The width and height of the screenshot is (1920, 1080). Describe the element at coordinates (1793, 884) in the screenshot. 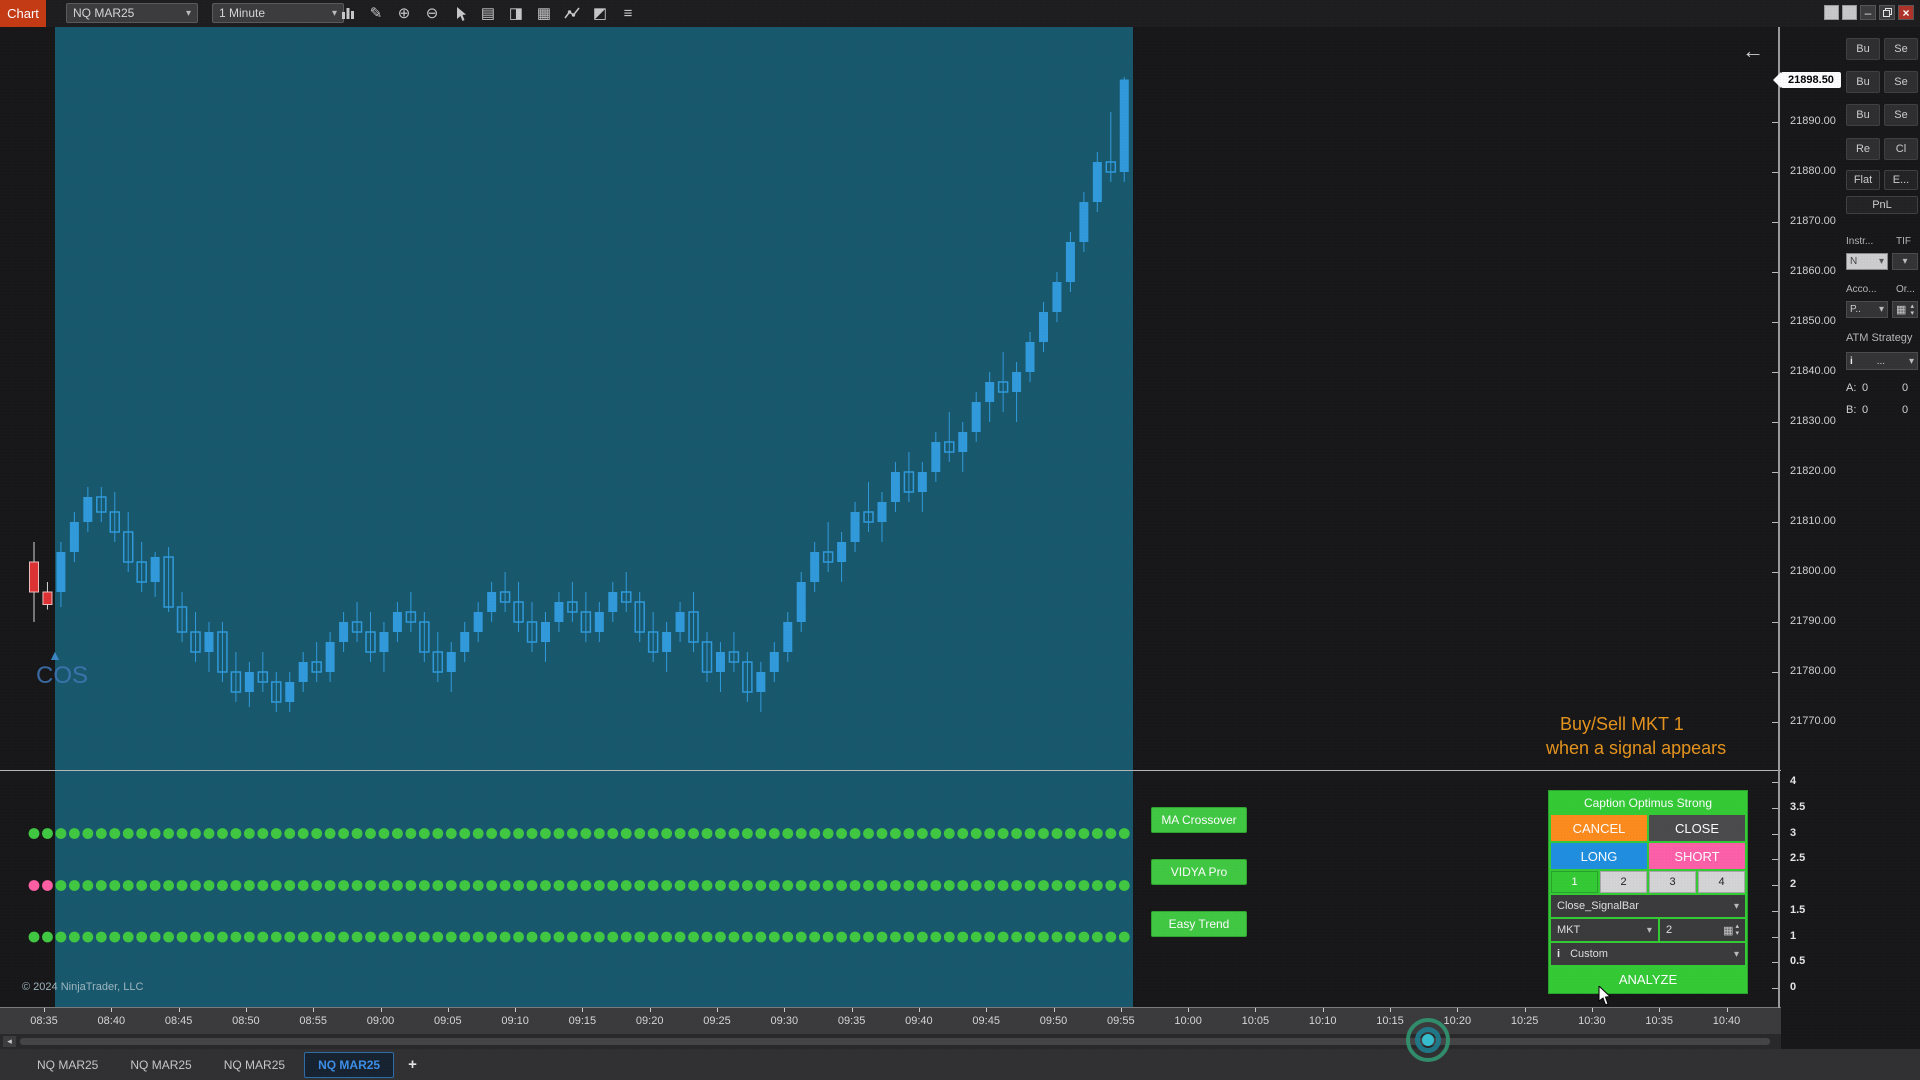

I see `indicator-axis-label: 2` at that location.